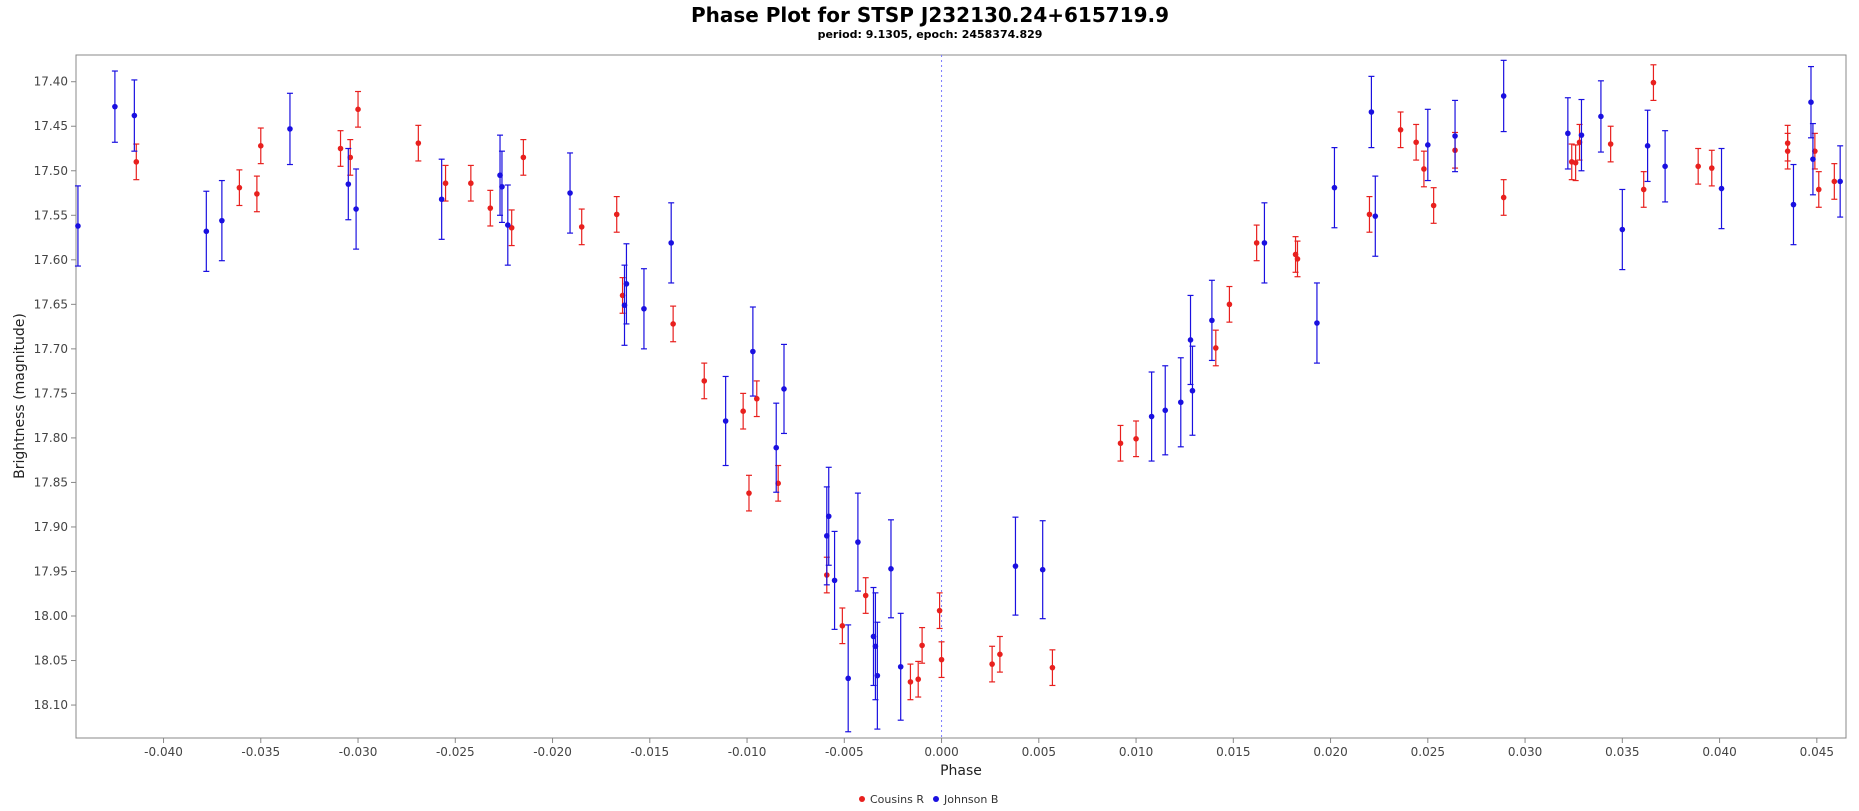 The height and width of the screenshot is (811, 1859). What do you see at coordinates (928, 799) in the screenshot?
I see `legend: Cousins R Johnson B` at bounding box center [928, 799].